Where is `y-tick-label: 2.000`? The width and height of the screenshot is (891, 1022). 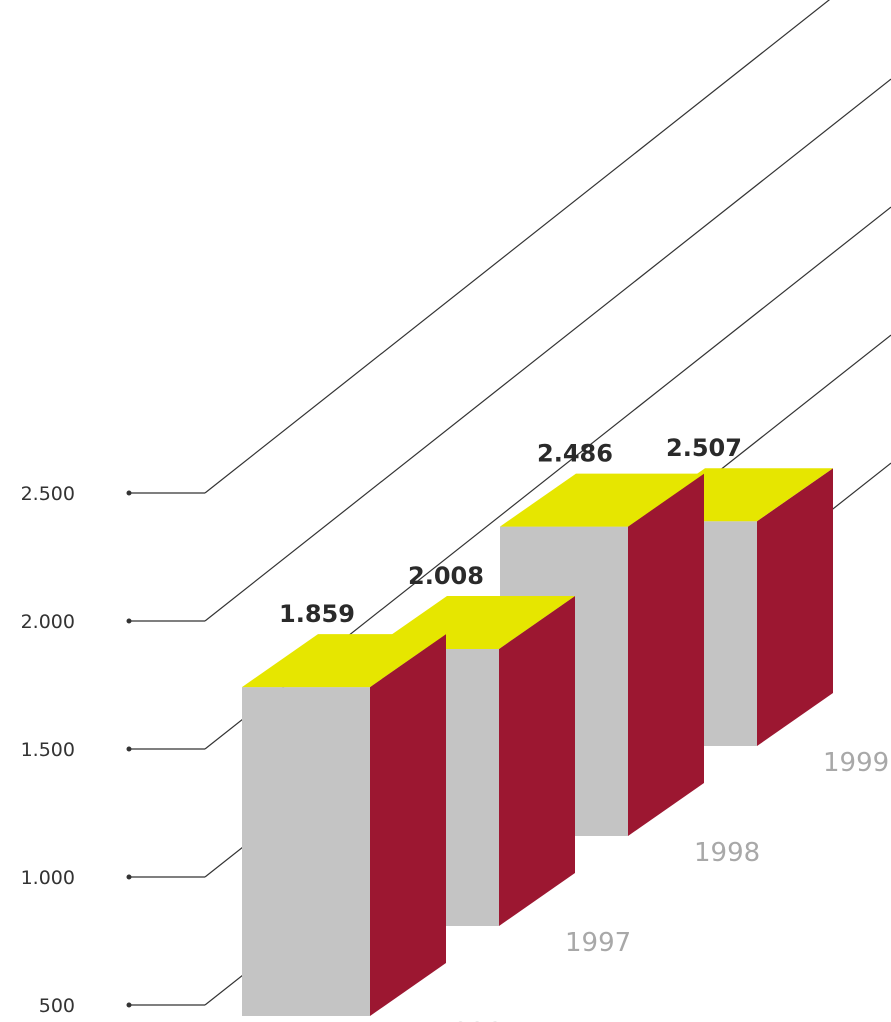 y-tick-label: 2.000 is located at coordinates (48, 622).